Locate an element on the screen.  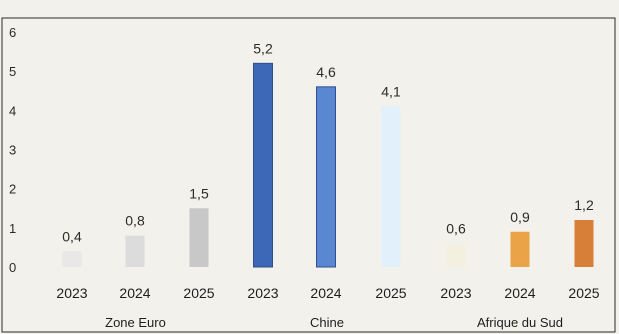
y-tick-label: 5 is located at coordinates (12, 71).